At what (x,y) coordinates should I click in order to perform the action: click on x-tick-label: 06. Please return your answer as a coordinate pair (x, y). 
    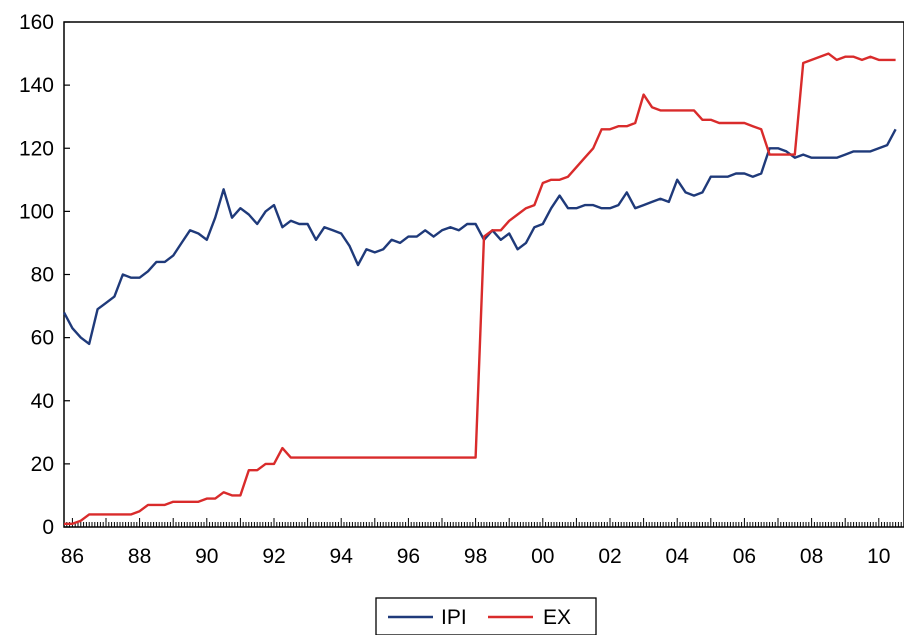
    Looking at the image, I should click on (744, 556).